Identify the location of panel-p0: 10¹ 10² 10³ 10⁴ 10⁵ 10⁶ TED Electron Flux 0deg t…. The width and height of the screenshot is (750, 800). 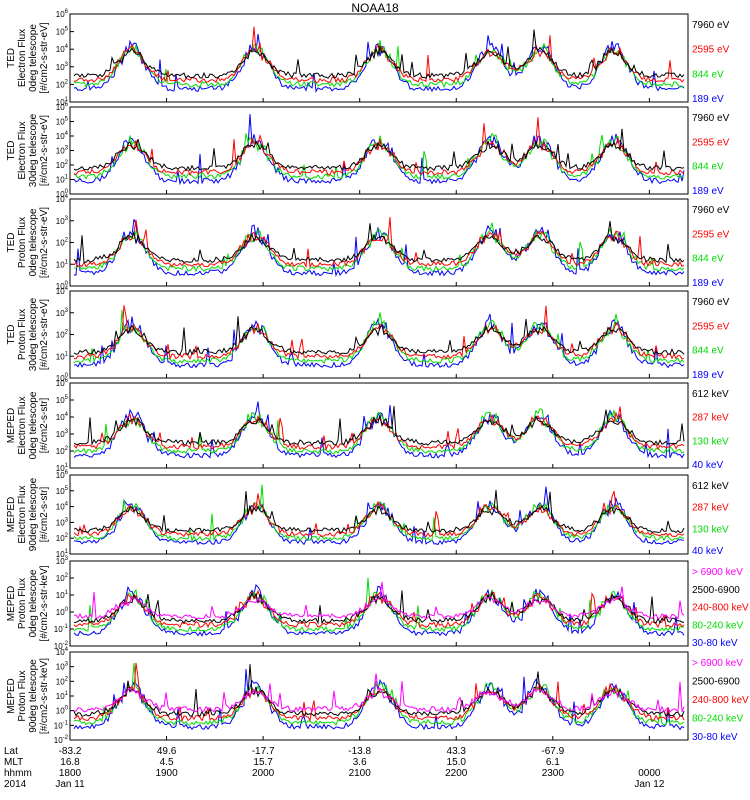
(368, 58).